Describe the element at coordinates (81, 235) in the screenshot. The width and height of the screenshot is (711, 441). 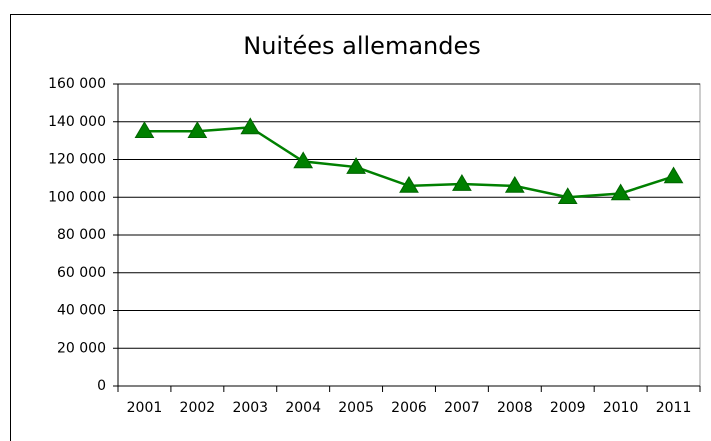
I see `y-tick-label: 80 000` at that location.